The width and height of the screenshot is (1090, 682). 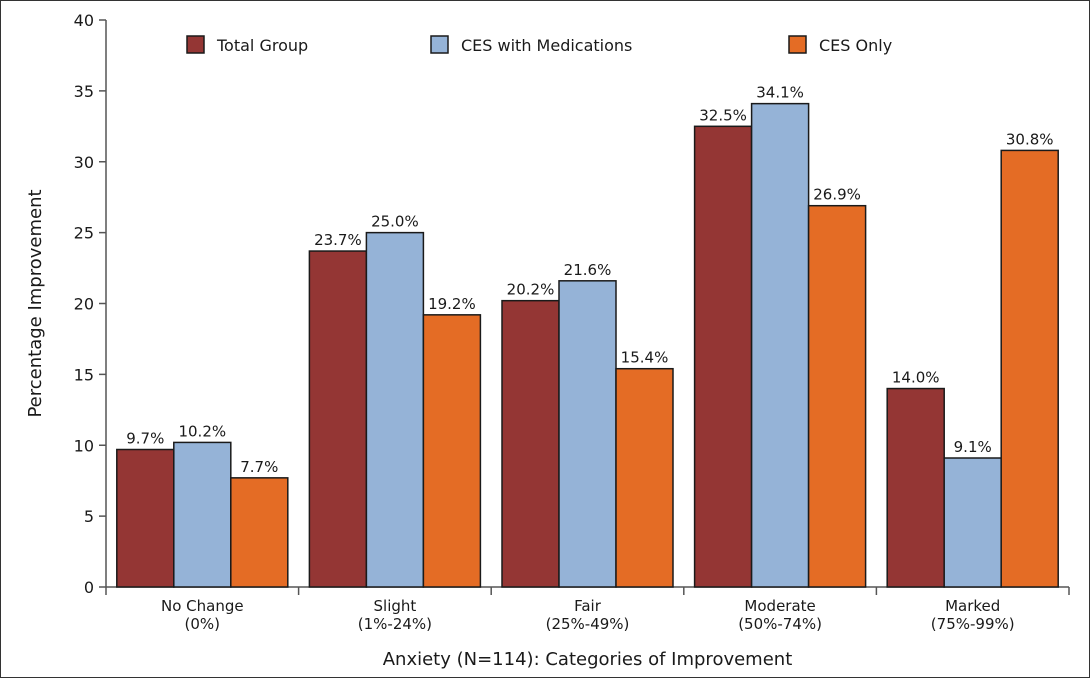 I want to click on y-tick-label: 40, so click(x=84, y=20).